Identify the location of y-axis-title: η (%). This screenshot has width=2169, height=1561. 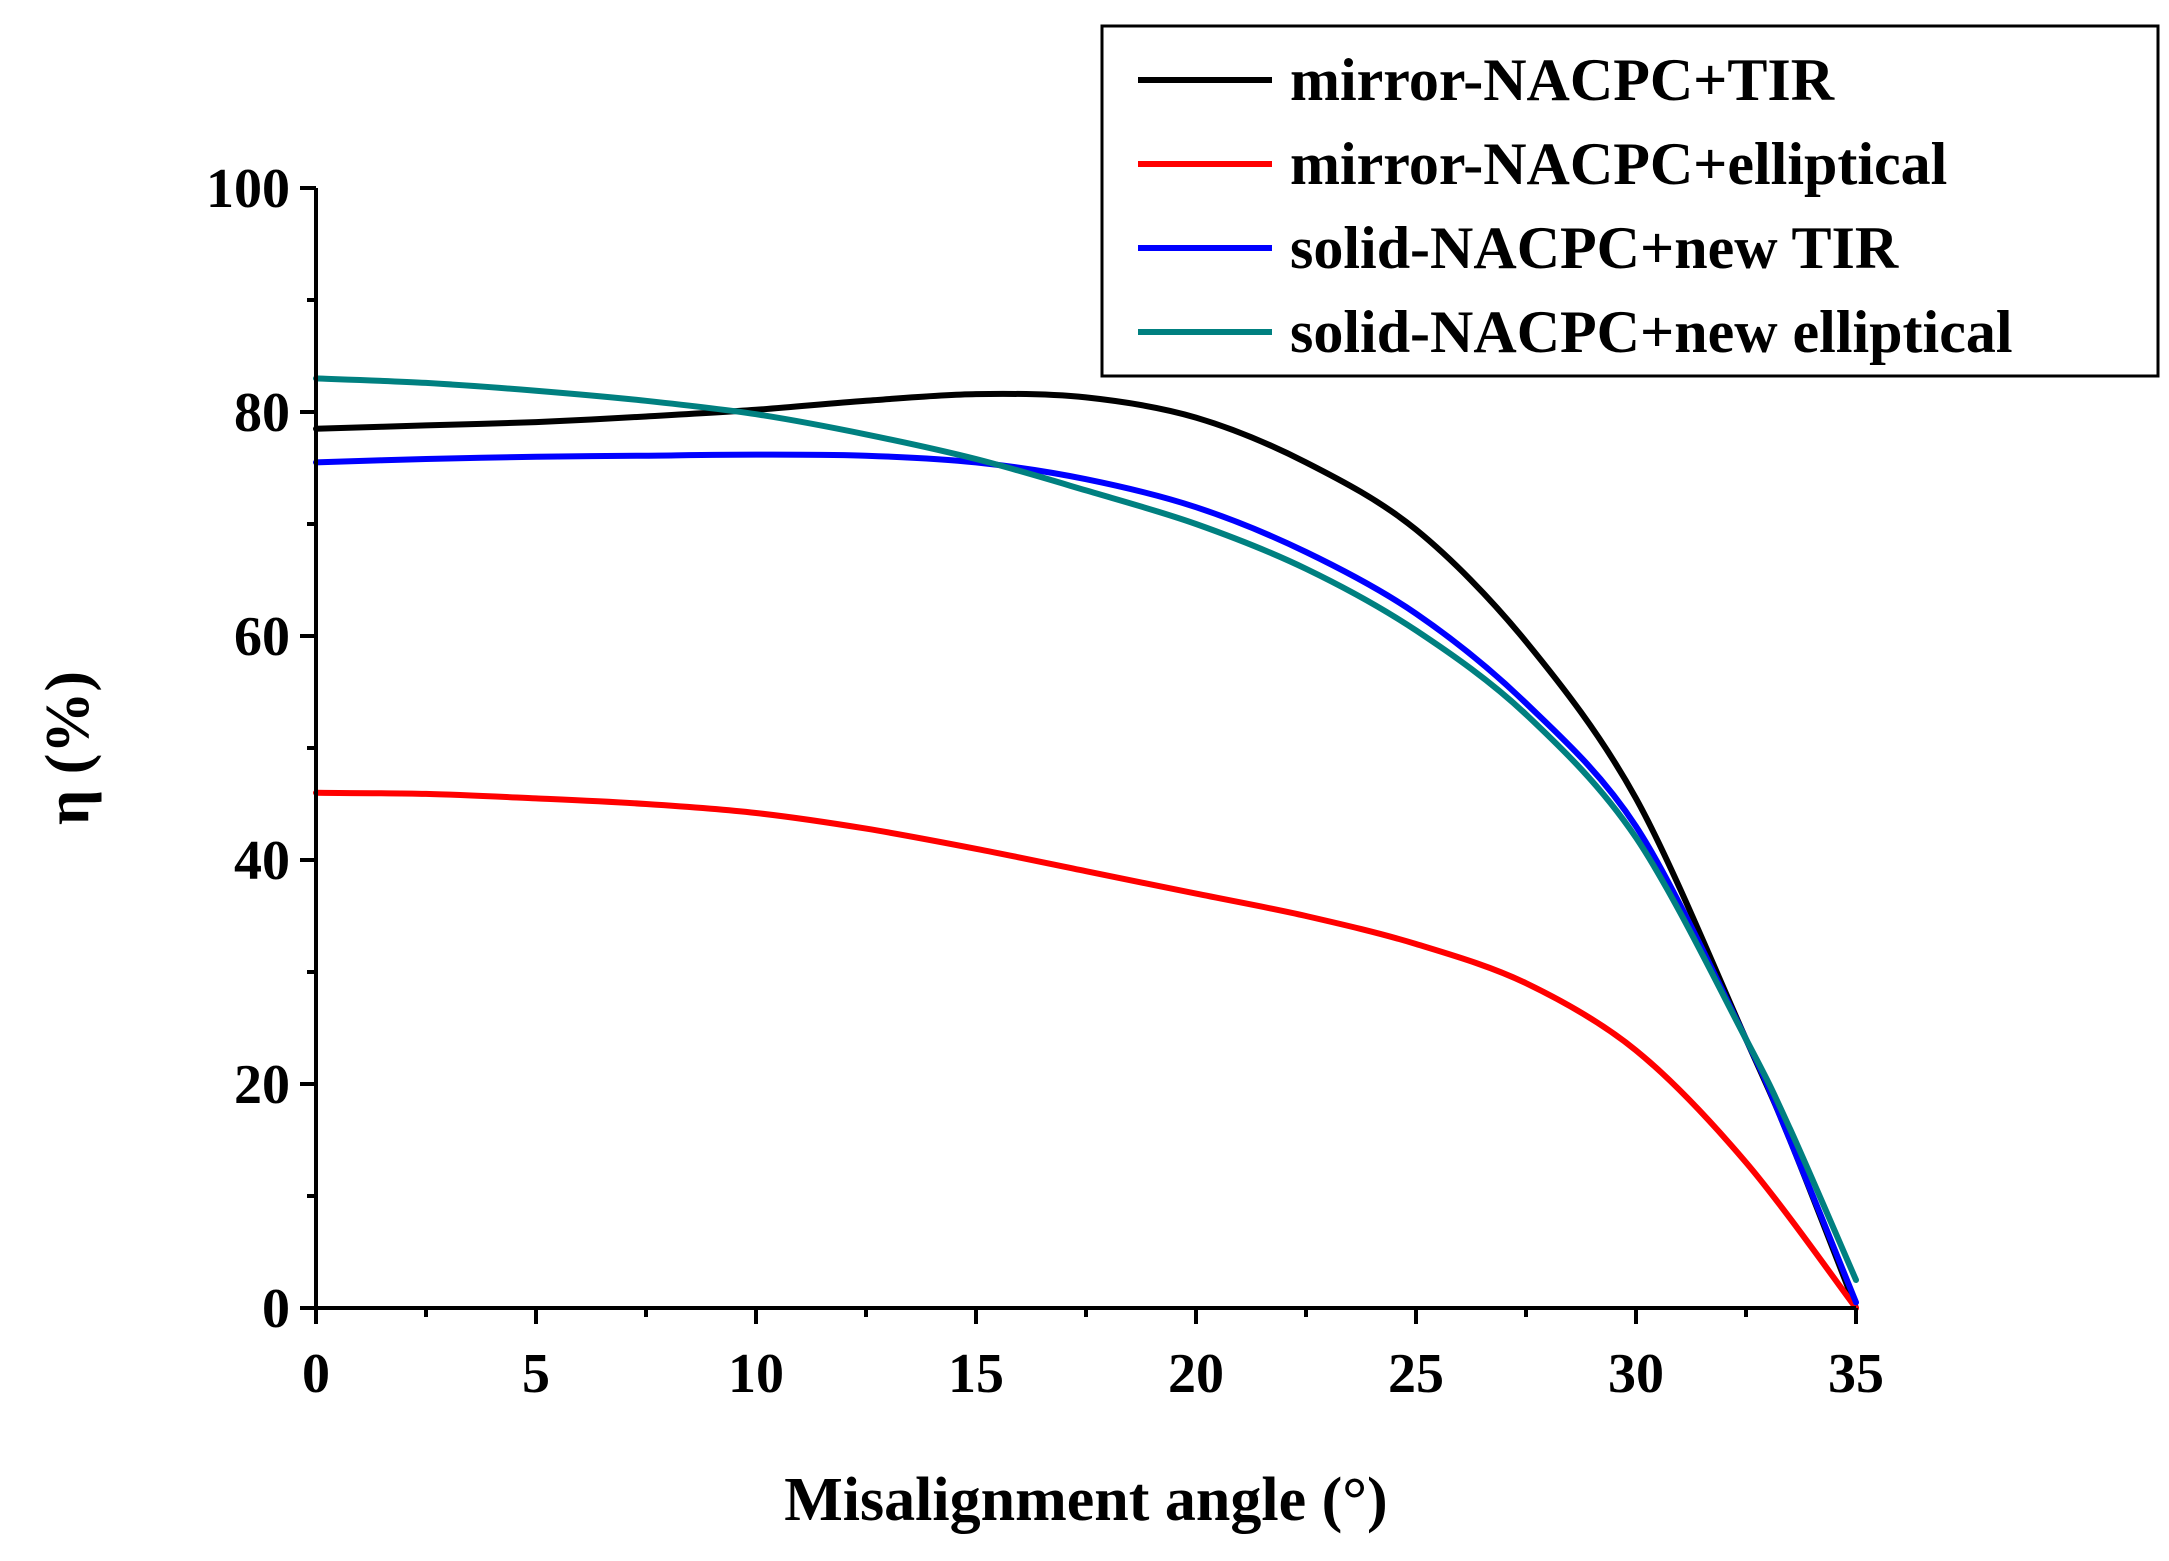
(68, 748).